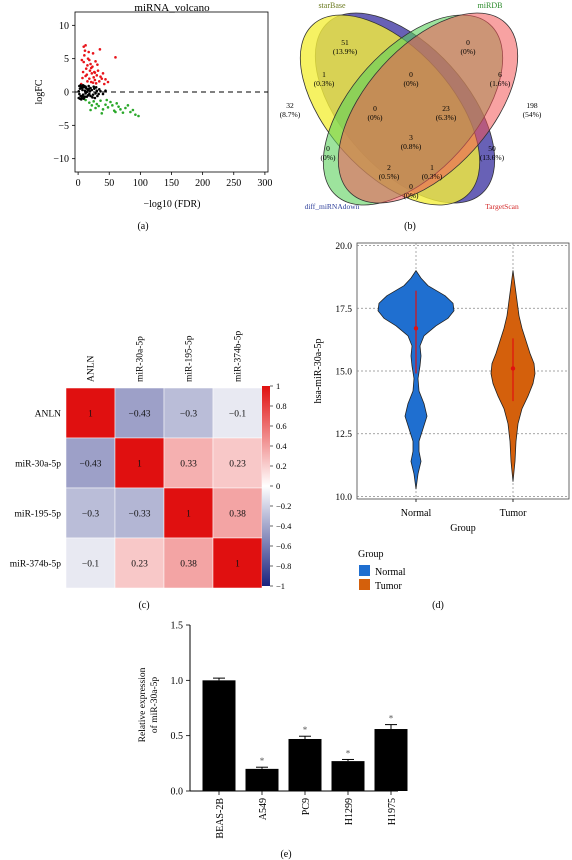 This screenshot has height=860, width=572. Describe the element at coordinates (278, 486) in the screenshot. I see `colorbar-tick-label: 0` at that location.